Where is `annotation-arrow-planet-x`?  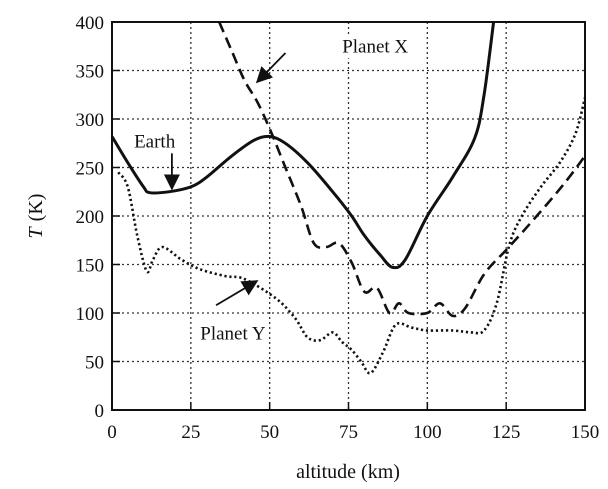 annotation-arrow-planet-x is located at coordinates (271, 68).